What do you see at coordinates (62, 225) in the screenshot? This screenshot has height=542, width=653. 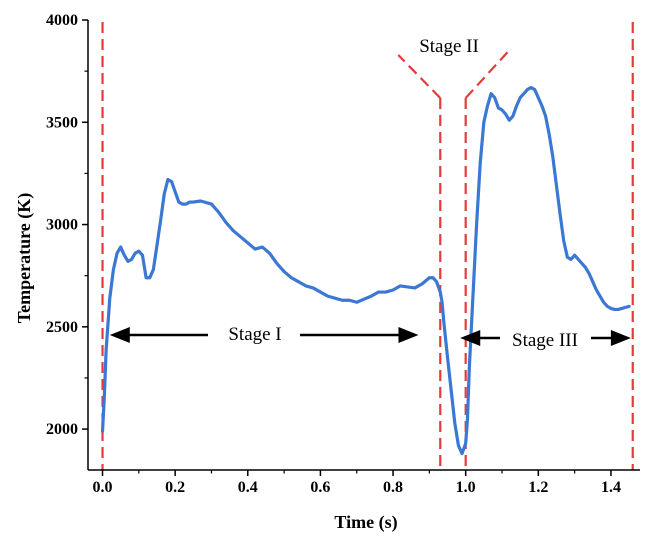 I see `y-tick-label-2: 3000` at bounding box center [62, 225].